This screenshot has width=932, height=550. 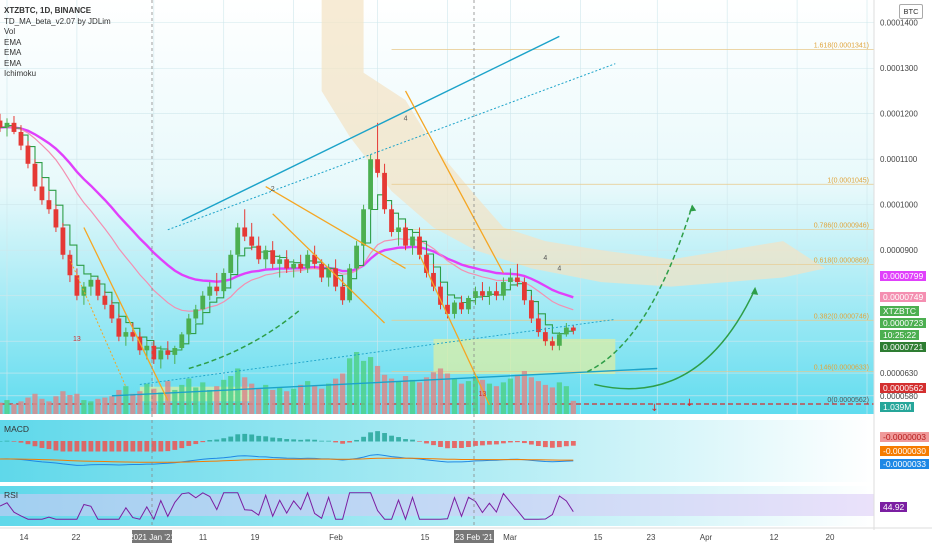 I want to click on price-tag-3: 0.0000723, so click(x=903, y=323).